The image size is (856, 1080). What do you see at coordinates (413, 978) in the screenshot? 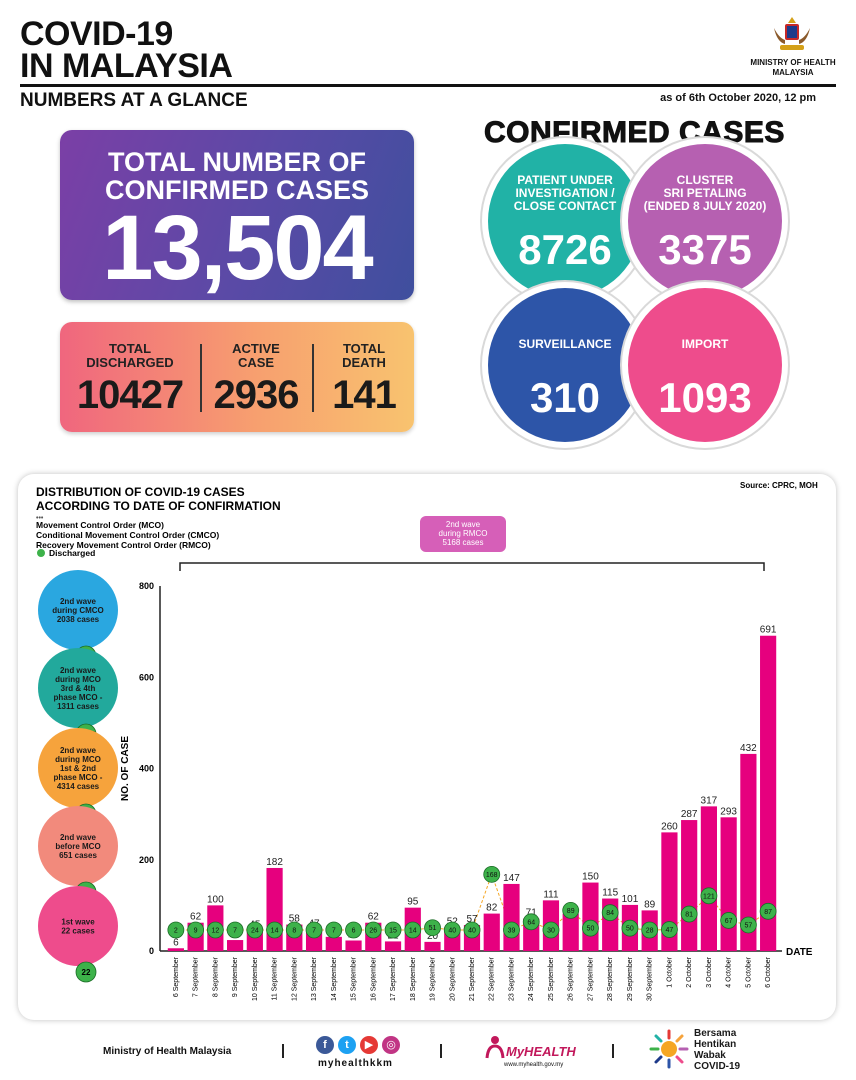
I see `x-tick-label: 18 September` at bounding box center [413, 978].